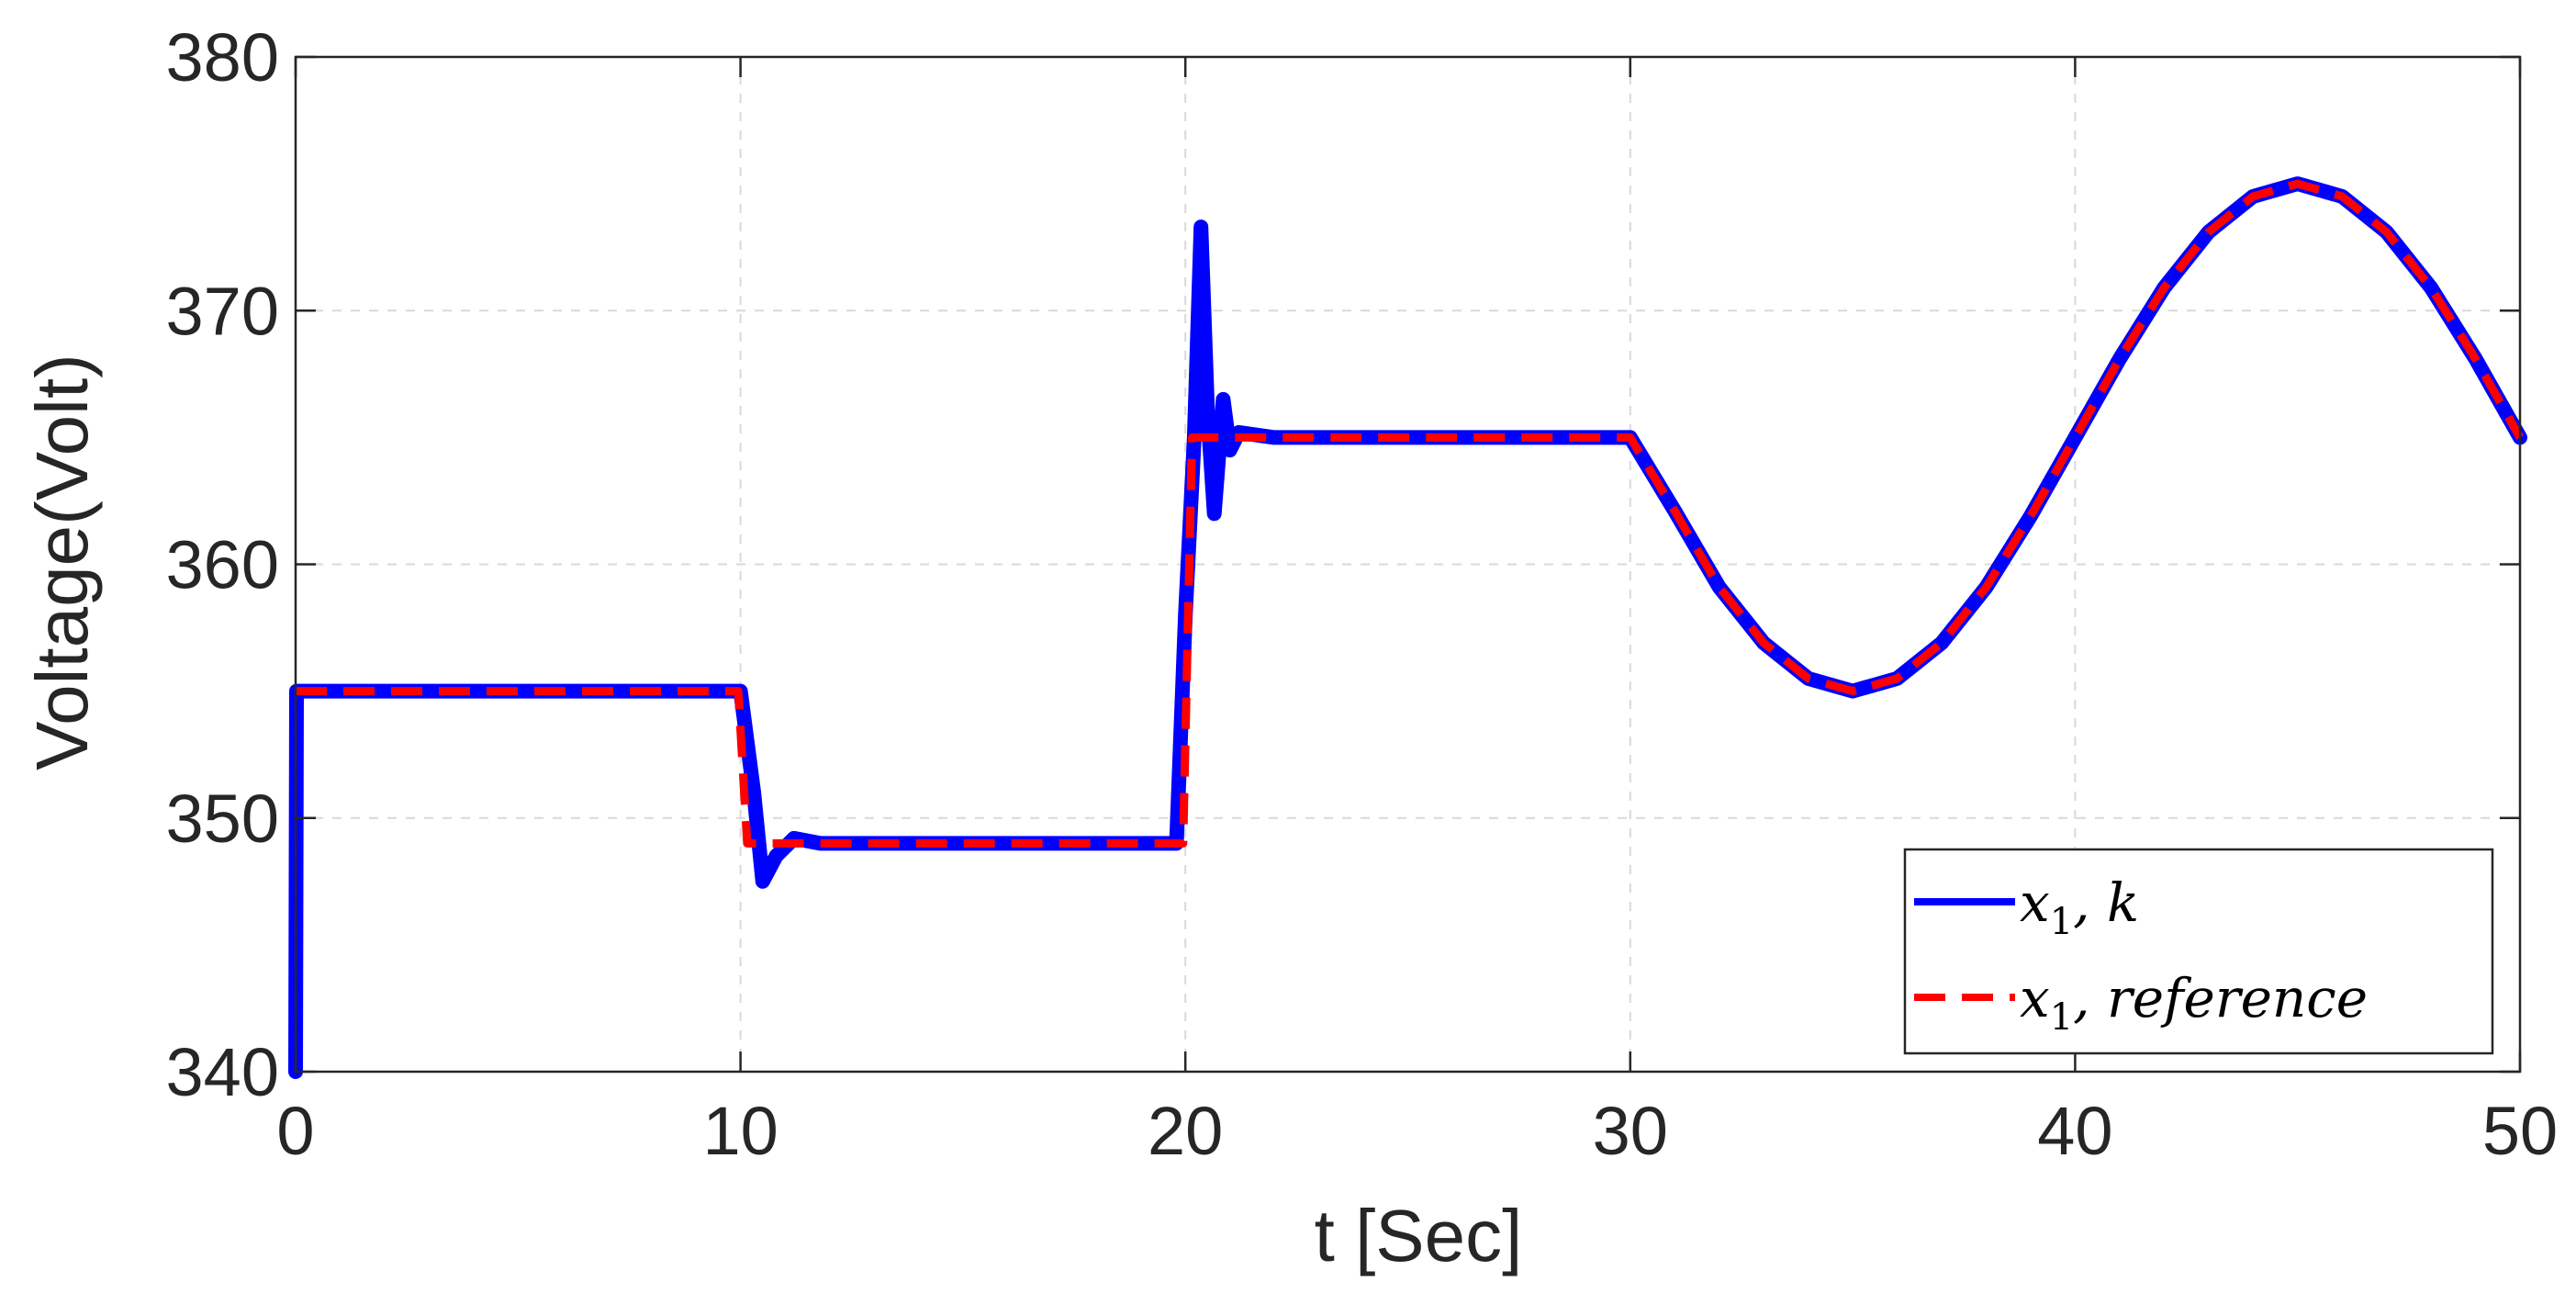 The image size is (2576, 1293). Describe the element at coordinates (222, 819) in the screenshot. I see `y-tick-label: 350` at that location.